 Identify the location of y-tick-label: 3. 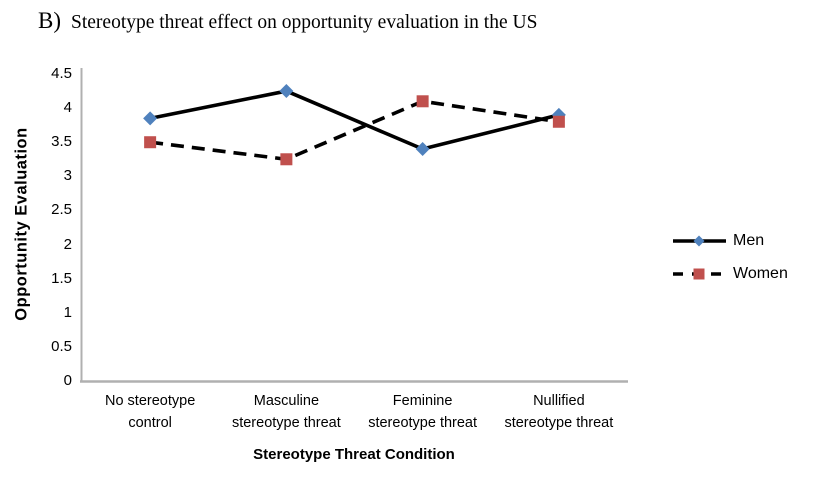
(67, 176).